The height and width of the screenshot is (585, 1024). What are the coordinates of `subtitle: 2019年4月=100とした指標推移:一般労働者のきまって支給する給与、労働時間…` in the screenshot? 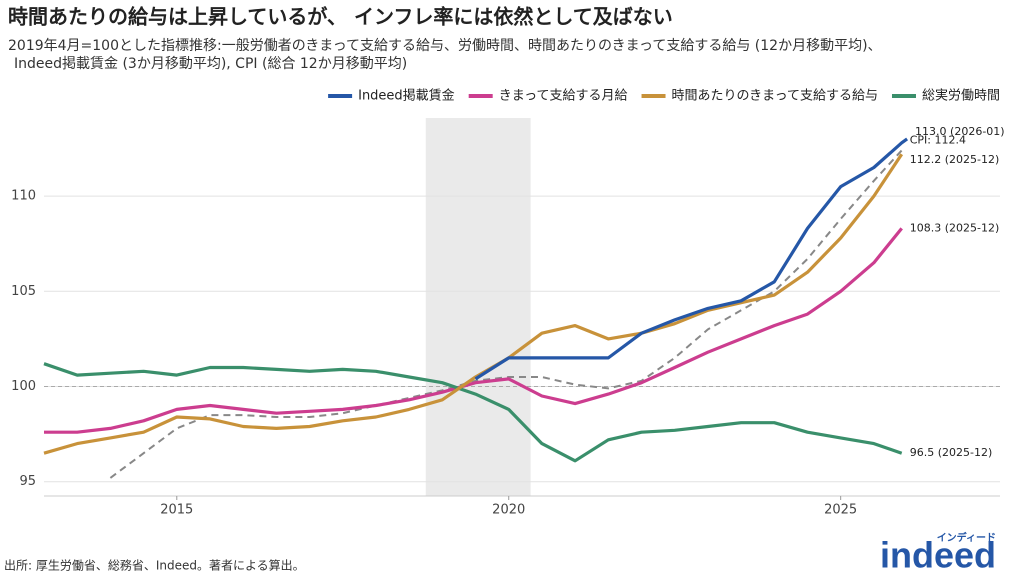 It's located at (445, 46).